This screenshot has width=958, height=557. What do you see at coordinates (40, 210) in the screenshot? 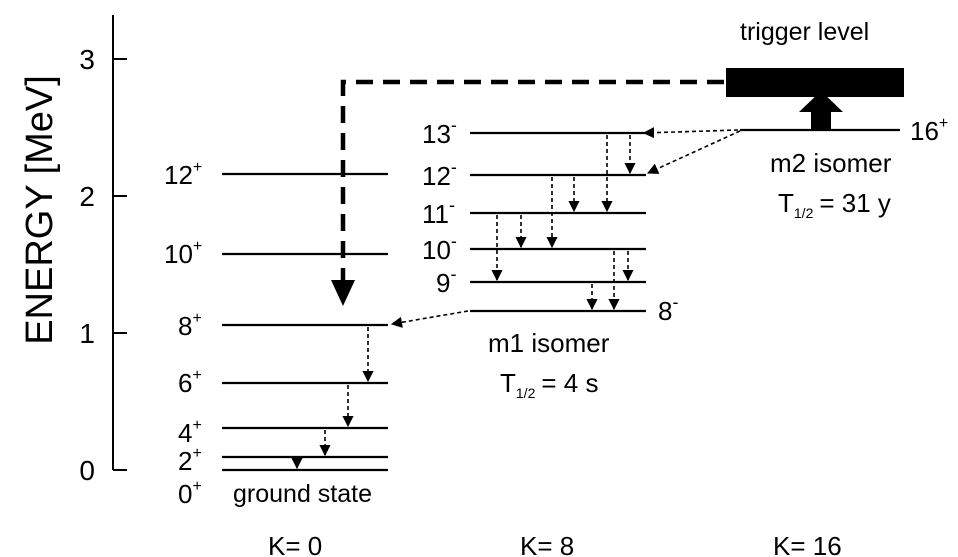
I see `y-axis-title: ENERGY [MeV]` at bounding box center [40, 210].